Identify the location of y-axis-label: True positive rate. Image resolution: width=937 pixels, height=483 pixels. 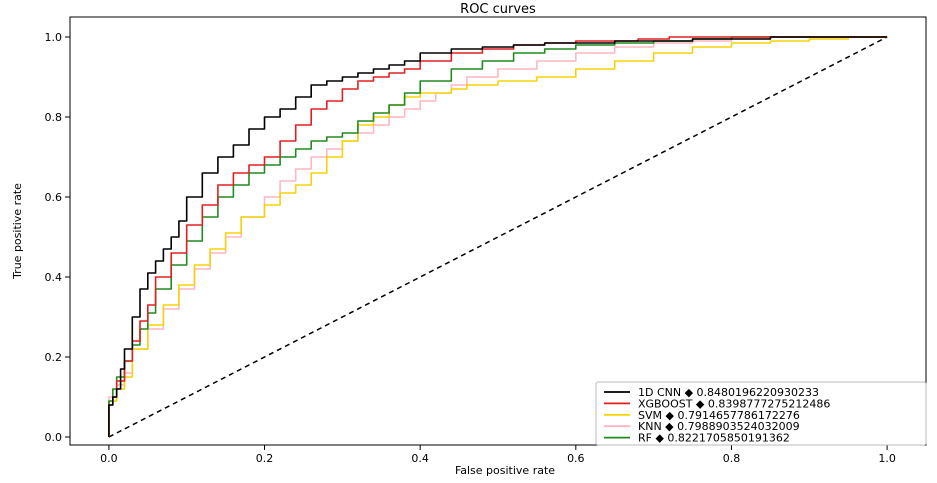
(17, 231).